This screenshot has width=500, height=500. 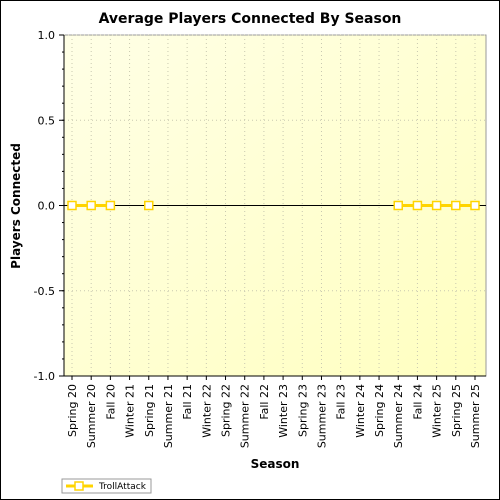 I want to click on x-tick-label: Spring 25, so click(x=456, y=410).